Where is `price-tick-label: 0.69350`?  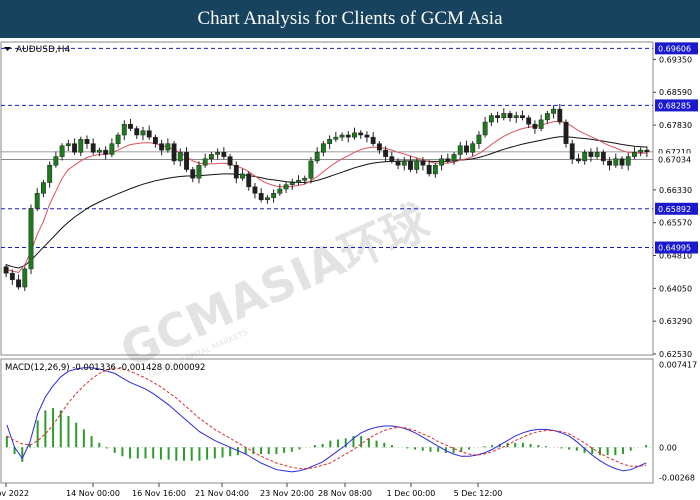
price-tick-label: 0.69350 is located at coordinates (675, 59).